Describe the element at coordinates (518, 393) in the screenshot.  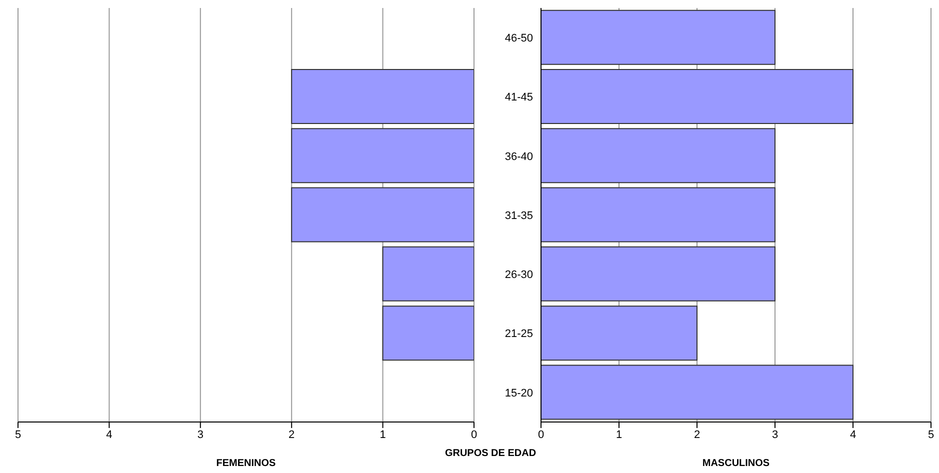
I see `y-tick-label: 15-20` at that location.